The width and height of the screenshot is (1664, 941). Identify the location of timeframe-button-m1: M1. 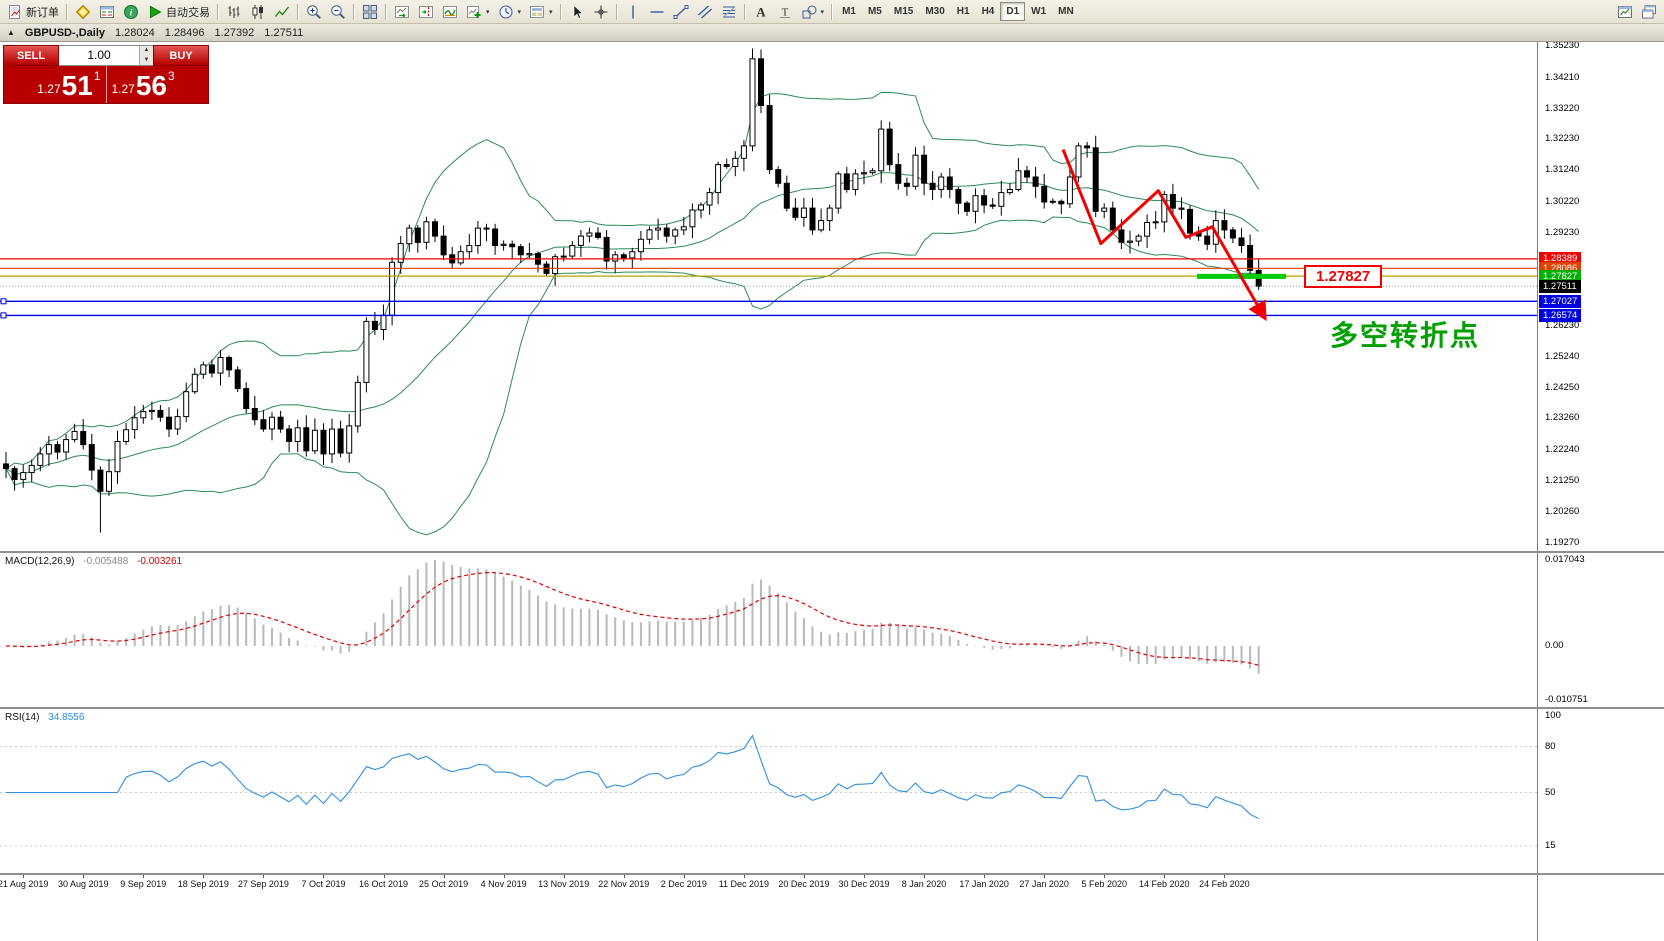
(849, 11).